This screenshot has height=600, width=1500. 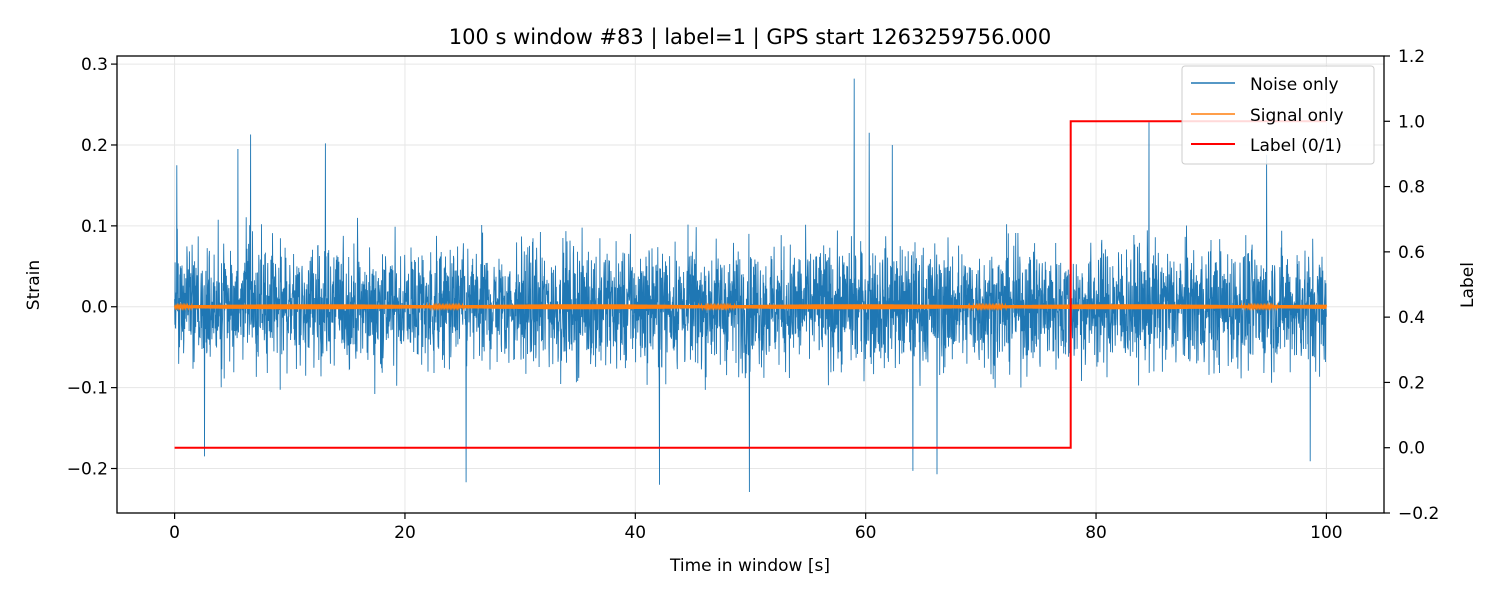 I want to click on y2-tick-label: 1.2, so click(x=1411, y=57).